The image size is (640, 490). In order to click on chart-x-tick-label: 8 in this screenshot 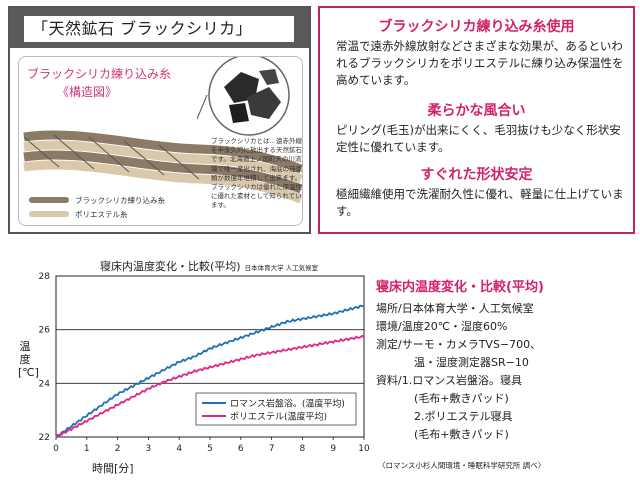, I will do `click(303, 449)`.